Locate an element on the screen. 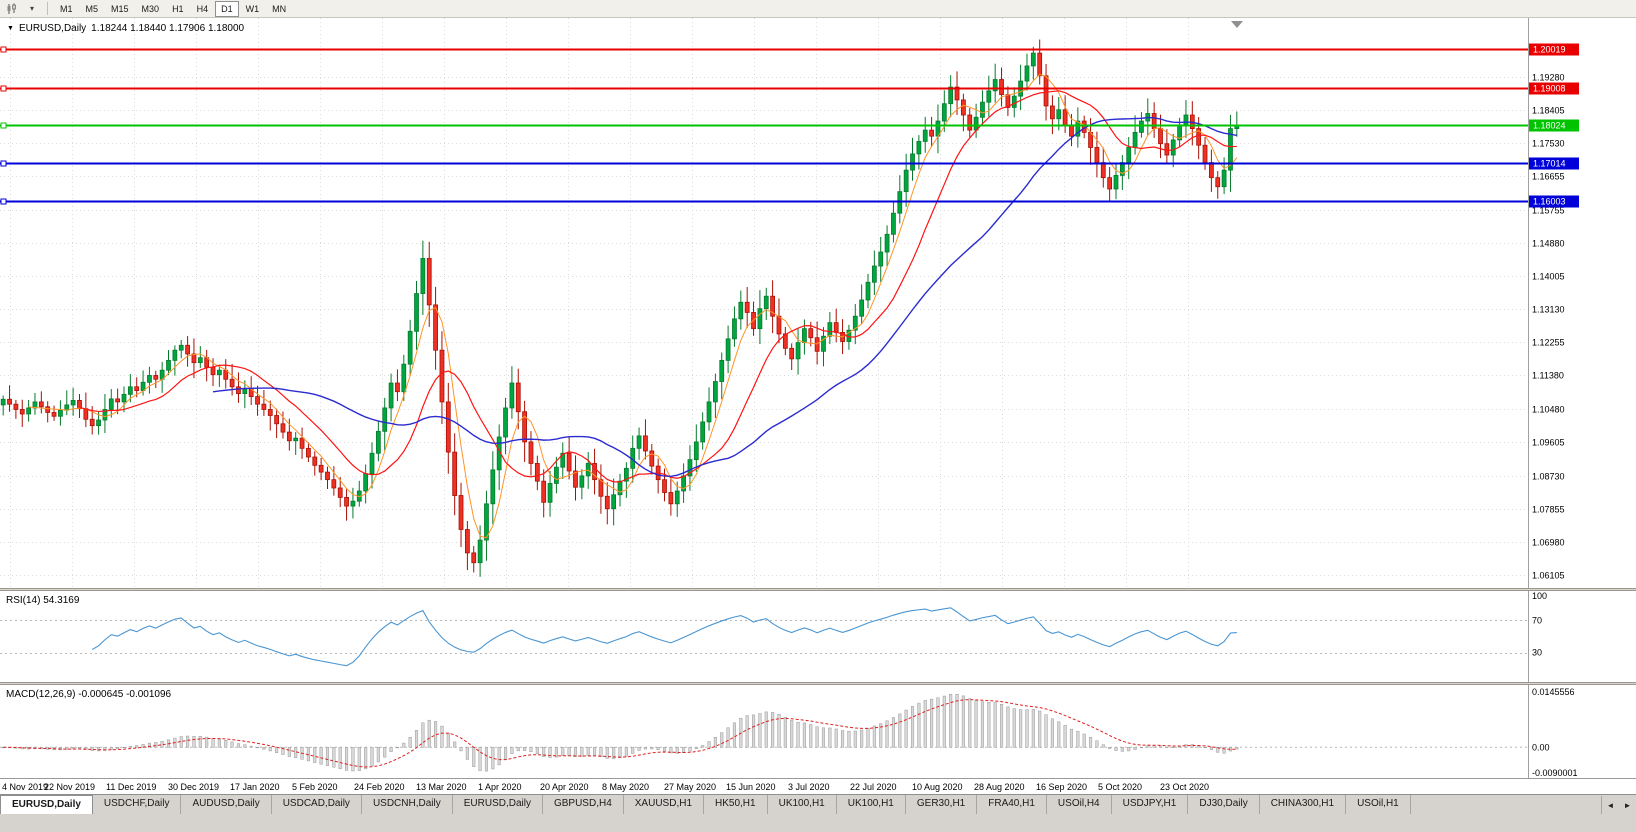  svg-text: 100 is located at coordinates (1539, 596).